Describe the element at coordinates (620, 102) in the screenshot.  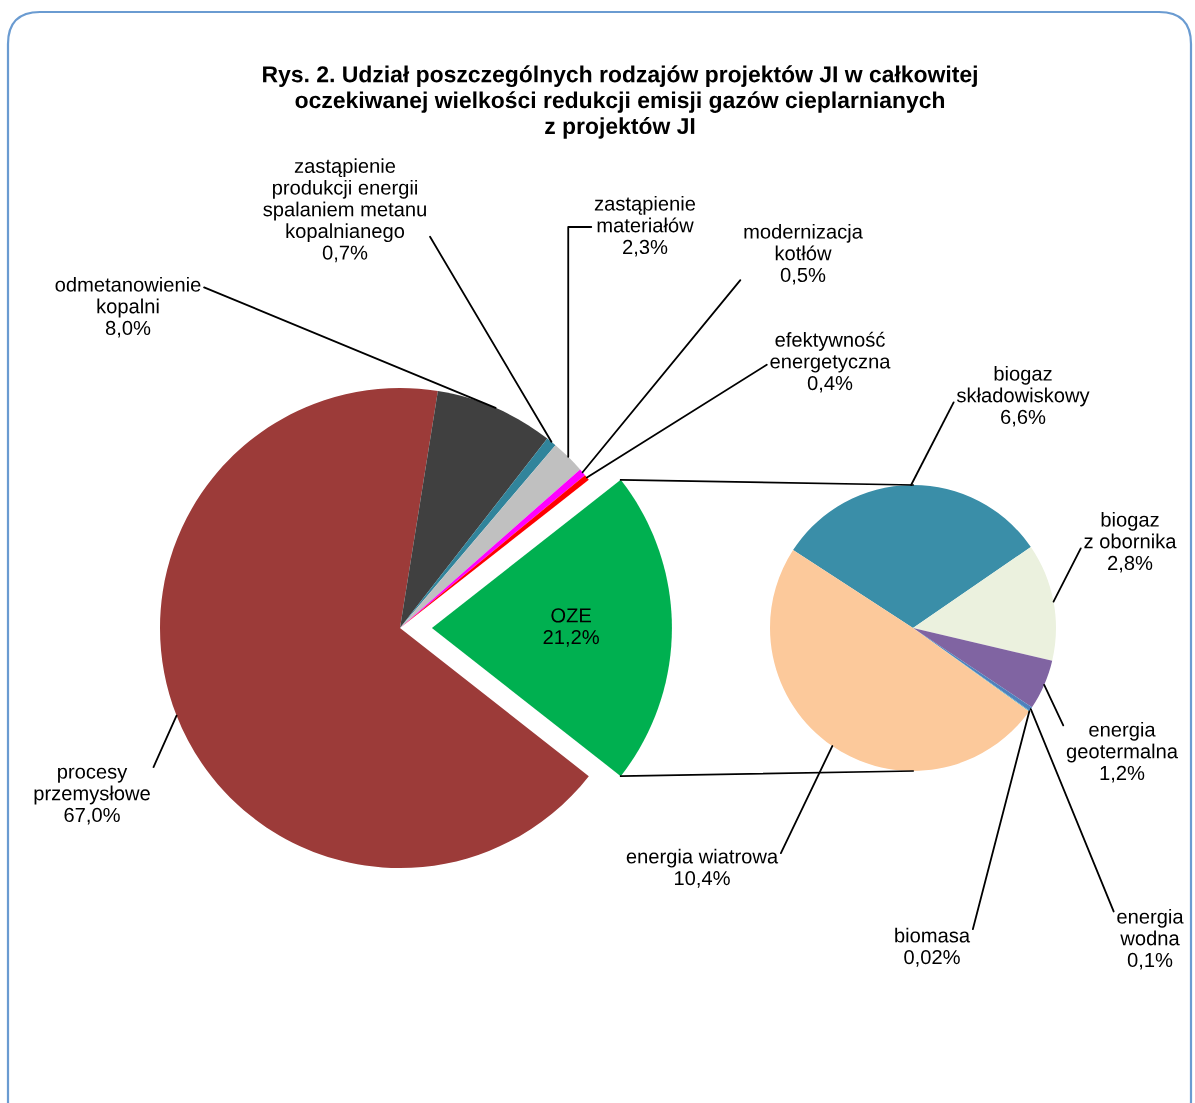
I see `chart-title: Rys. 2. Udział poszczególnych rodzajów projektów JI w całkowitej oczekiwanej wielkości redukcji emisji gazów cieplarnianych z projektów JI` at that location.